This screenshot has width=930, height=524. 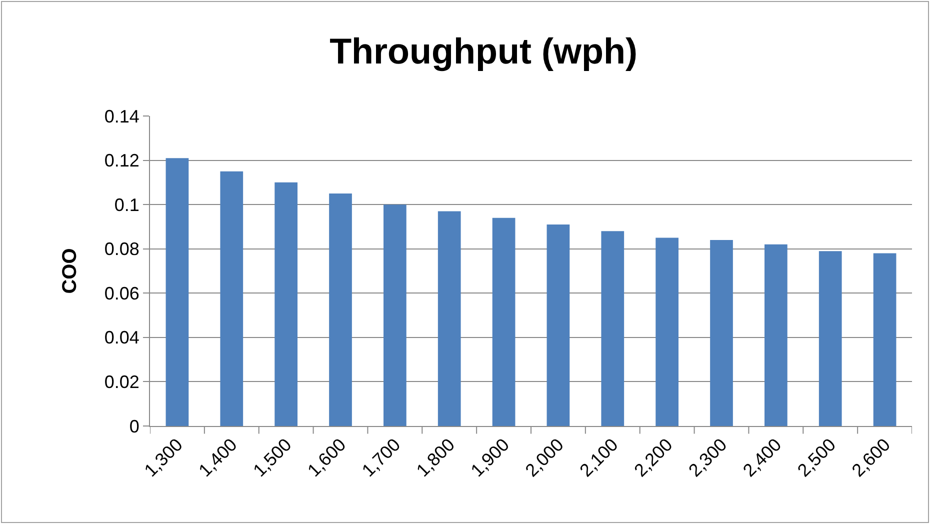 What do you see at coordinates (134, 426) in the screenshot?
I see `y-tick-label: 0` at bounding box center [134, 426].